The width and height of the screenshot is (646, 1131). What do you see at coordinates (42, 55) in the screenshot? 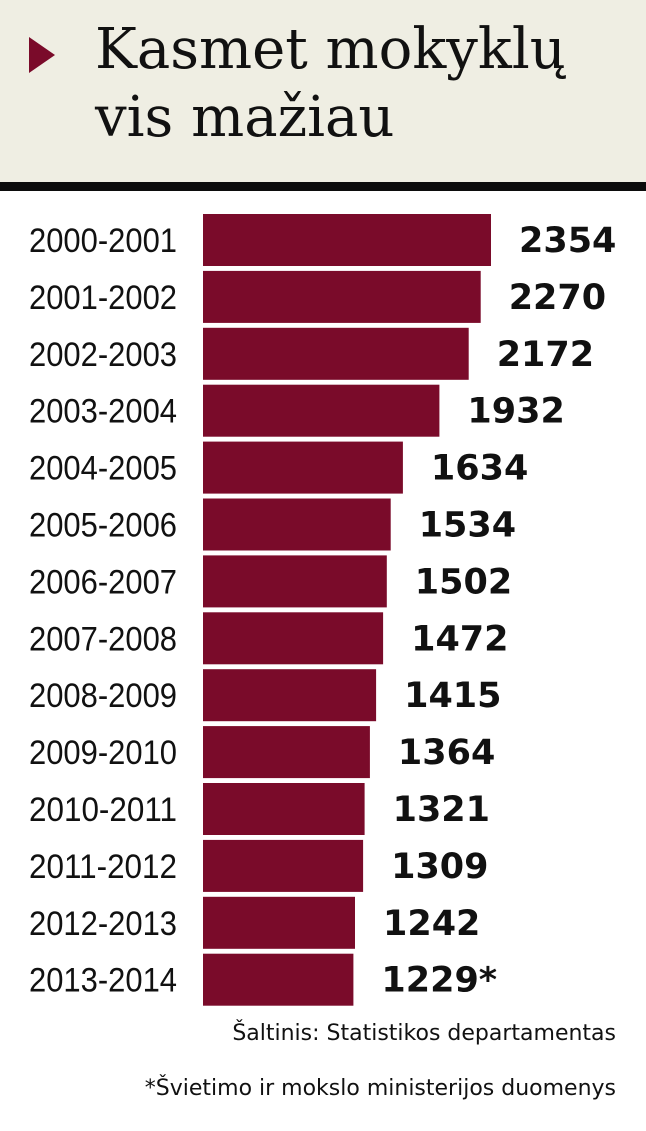
I see `triangle-right-icon` at bounding box center [42, 55].